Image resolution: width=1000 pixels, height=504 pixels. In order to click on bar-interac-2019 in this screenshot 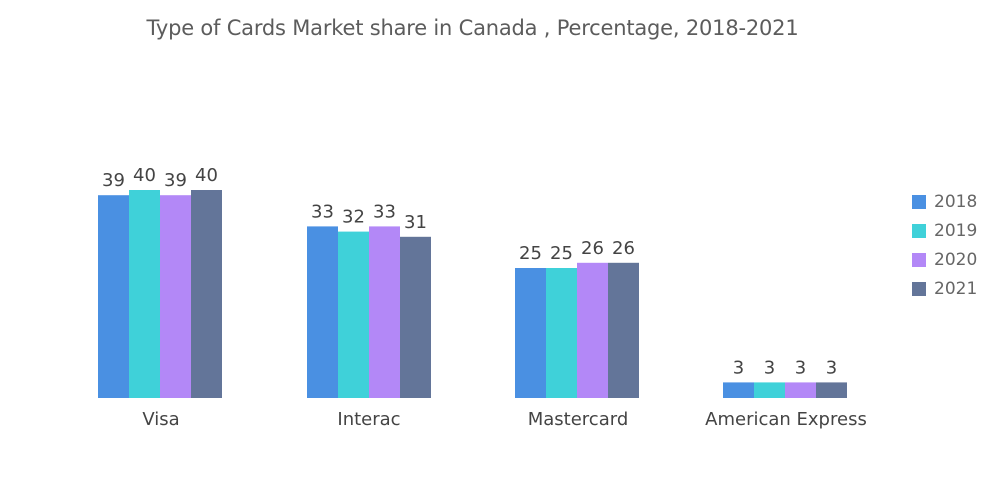, I will do `click(353, 314)`.